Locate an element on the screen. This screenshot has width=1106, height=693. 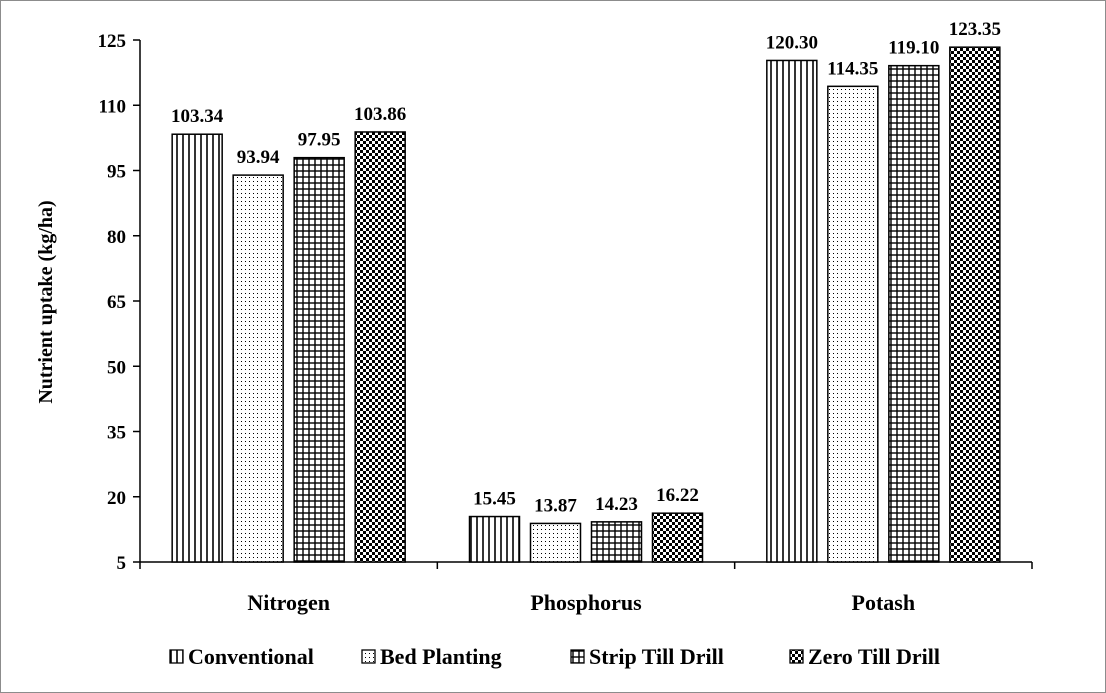
bar-nitrogen-strip-till-drill is located at coordinates (319, 359).